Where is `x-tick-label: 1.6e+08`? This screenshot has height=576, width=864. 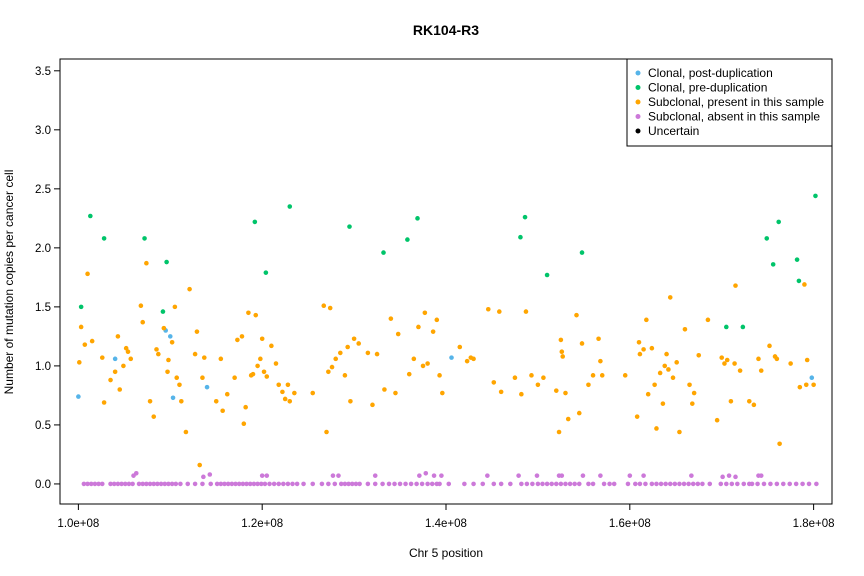
x-tick-label: 1.6e+08 is located at coordinates (630, 524).